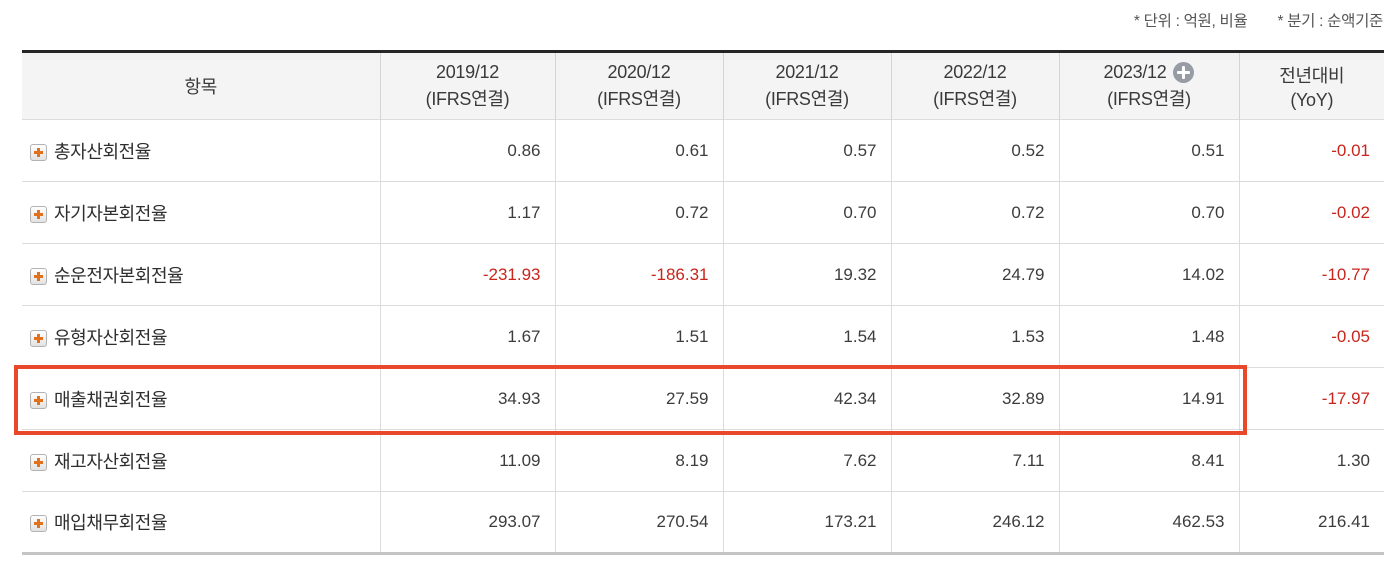 The image size is (1396, 588). Describe the element at coordinates (119, 275) in the screenshot. I see `row-label: 순운전자본회전율` at that location.